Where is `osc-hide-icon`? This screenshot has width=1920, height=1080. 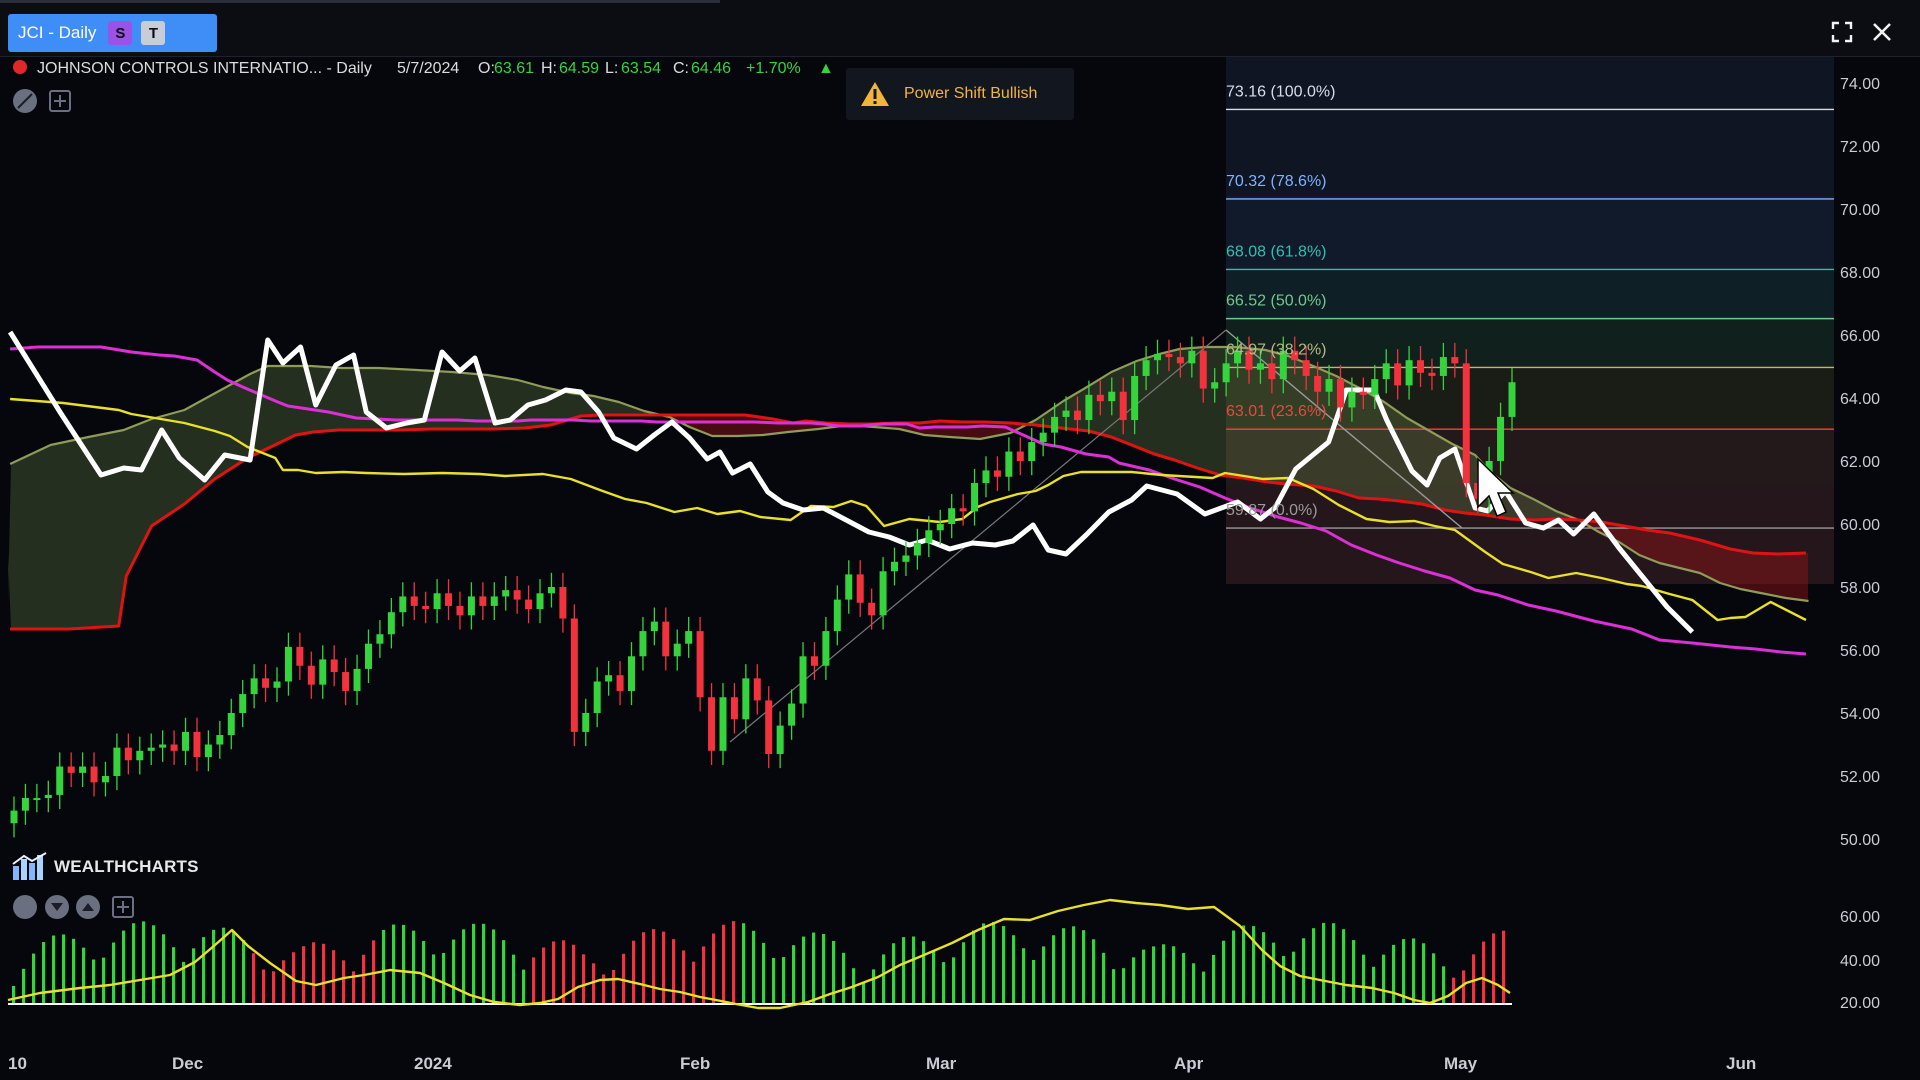 osc-hide-icon is located at coordinates (25, 907).